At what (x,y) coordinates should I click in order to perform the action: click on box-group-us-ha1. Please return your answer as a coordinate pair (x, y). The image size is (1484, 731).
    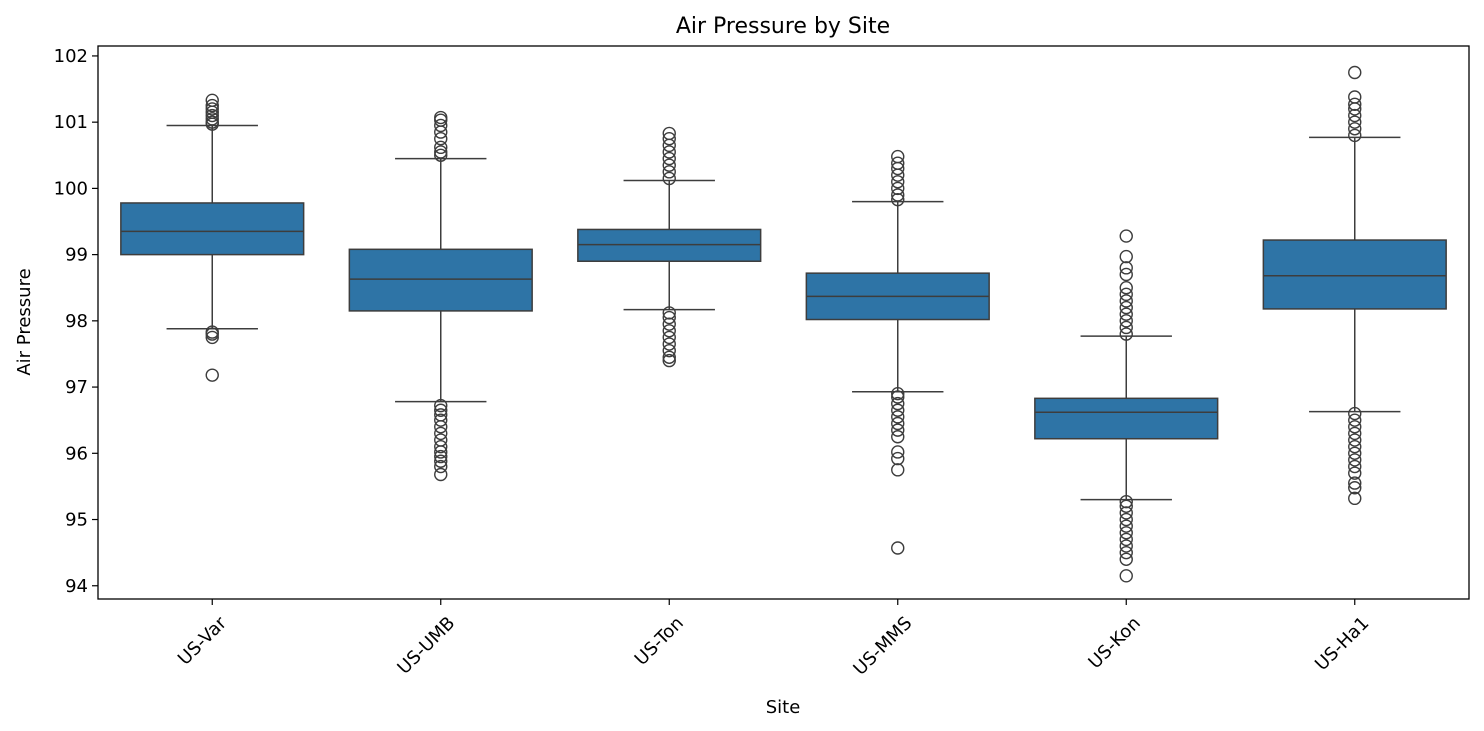
    Looking at the image, I should click on (1354, 285).